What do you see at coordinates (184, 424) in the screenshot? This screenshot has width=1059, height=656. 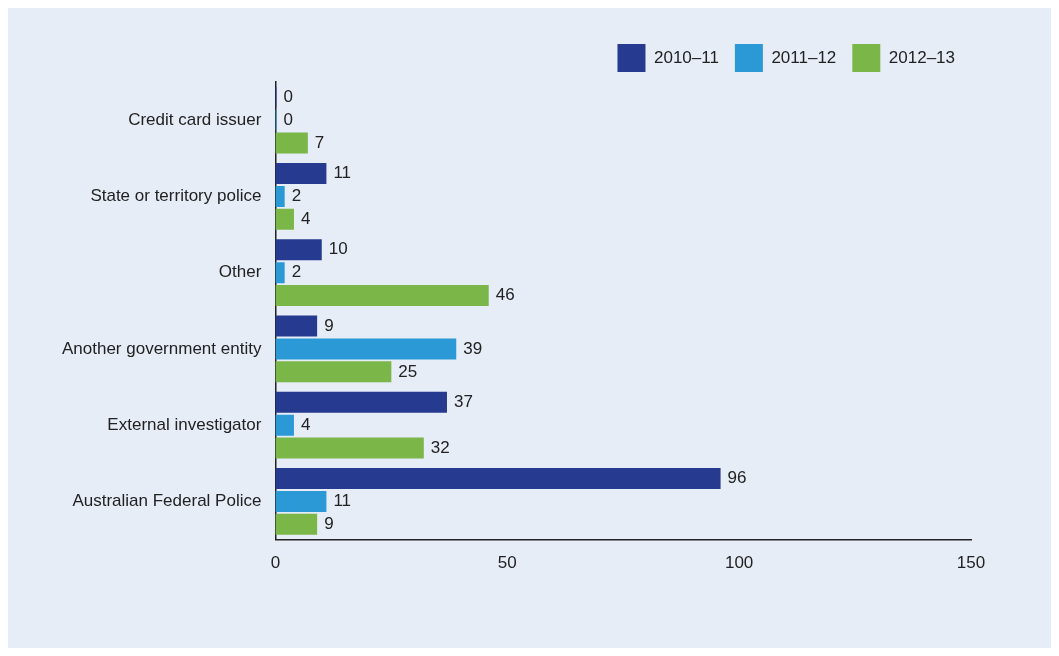 I see `y-tick-label: External investigator` at bounding box center [184, 424].